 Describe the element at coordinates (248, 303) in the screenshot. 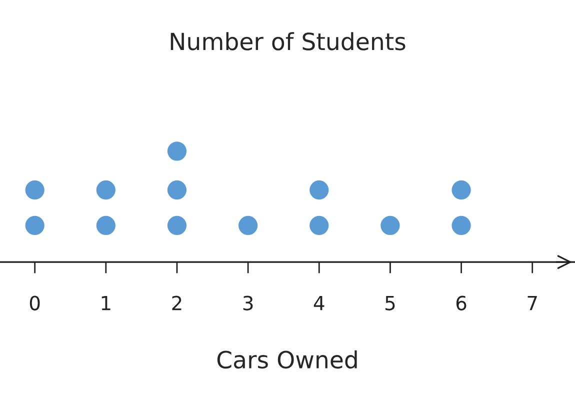

I see `x-tick-label: 3` at that location.